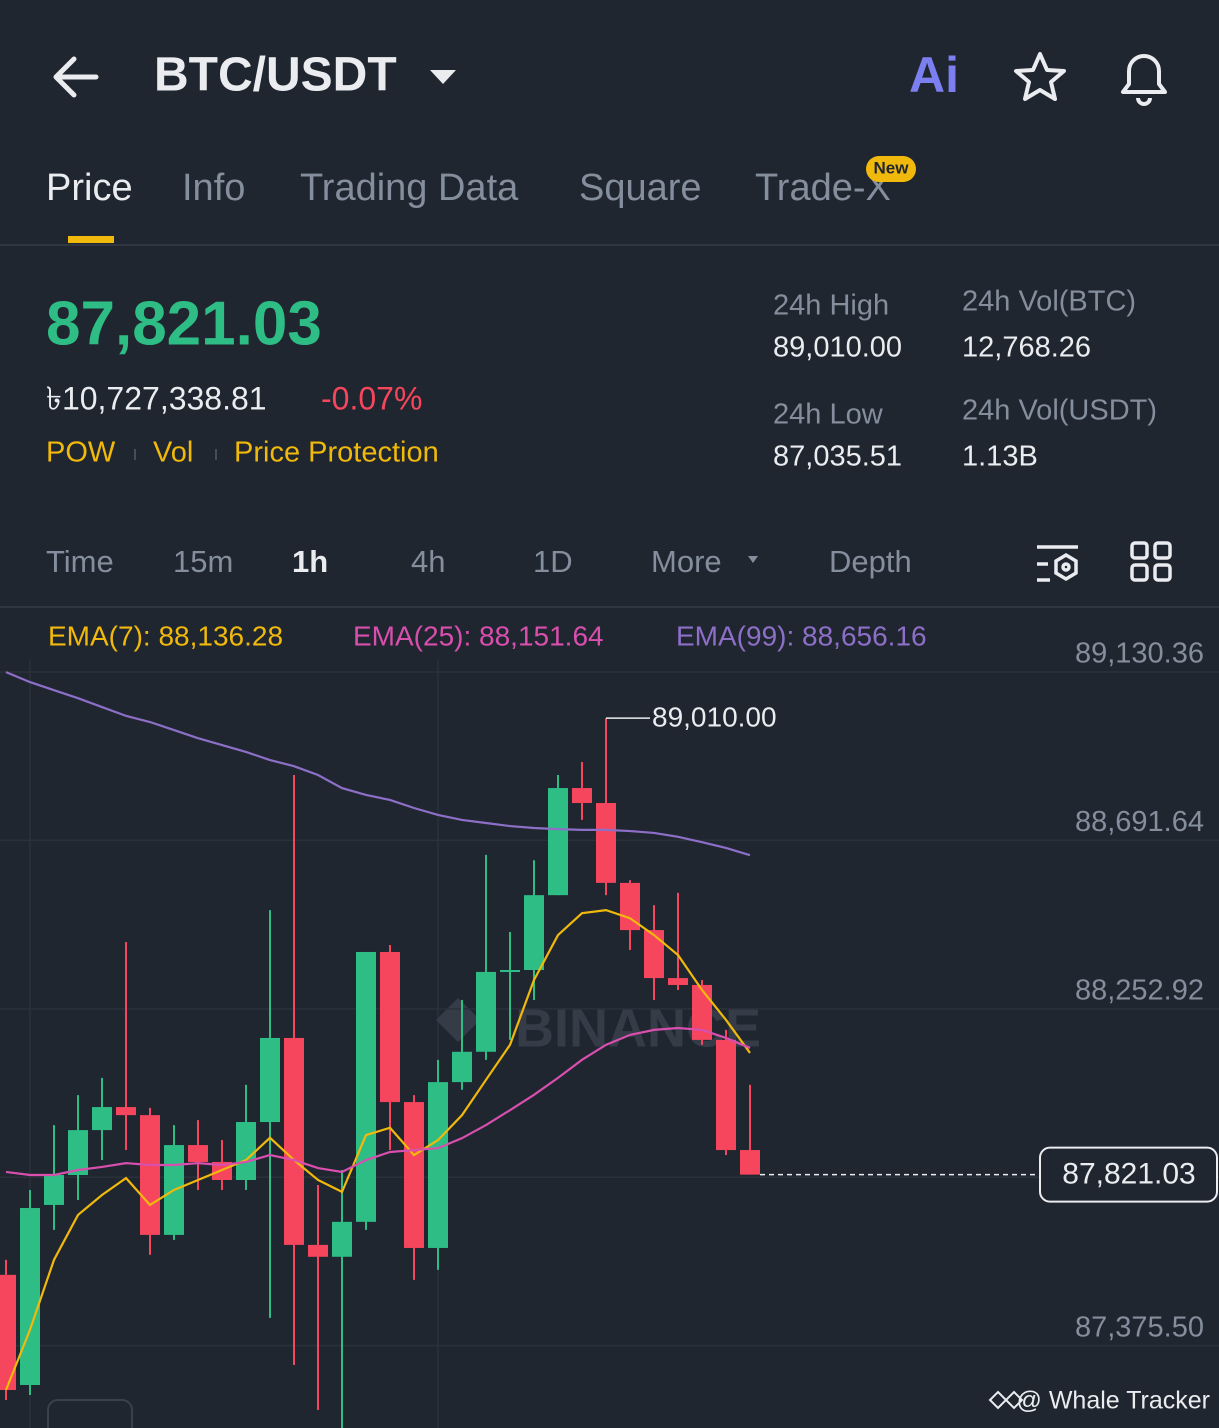 The height and width of the screenshot is (1428, 1219). Describe the element at coordinates (336, 453) in the screenshot. I see `tag: Price Protection` at that location.